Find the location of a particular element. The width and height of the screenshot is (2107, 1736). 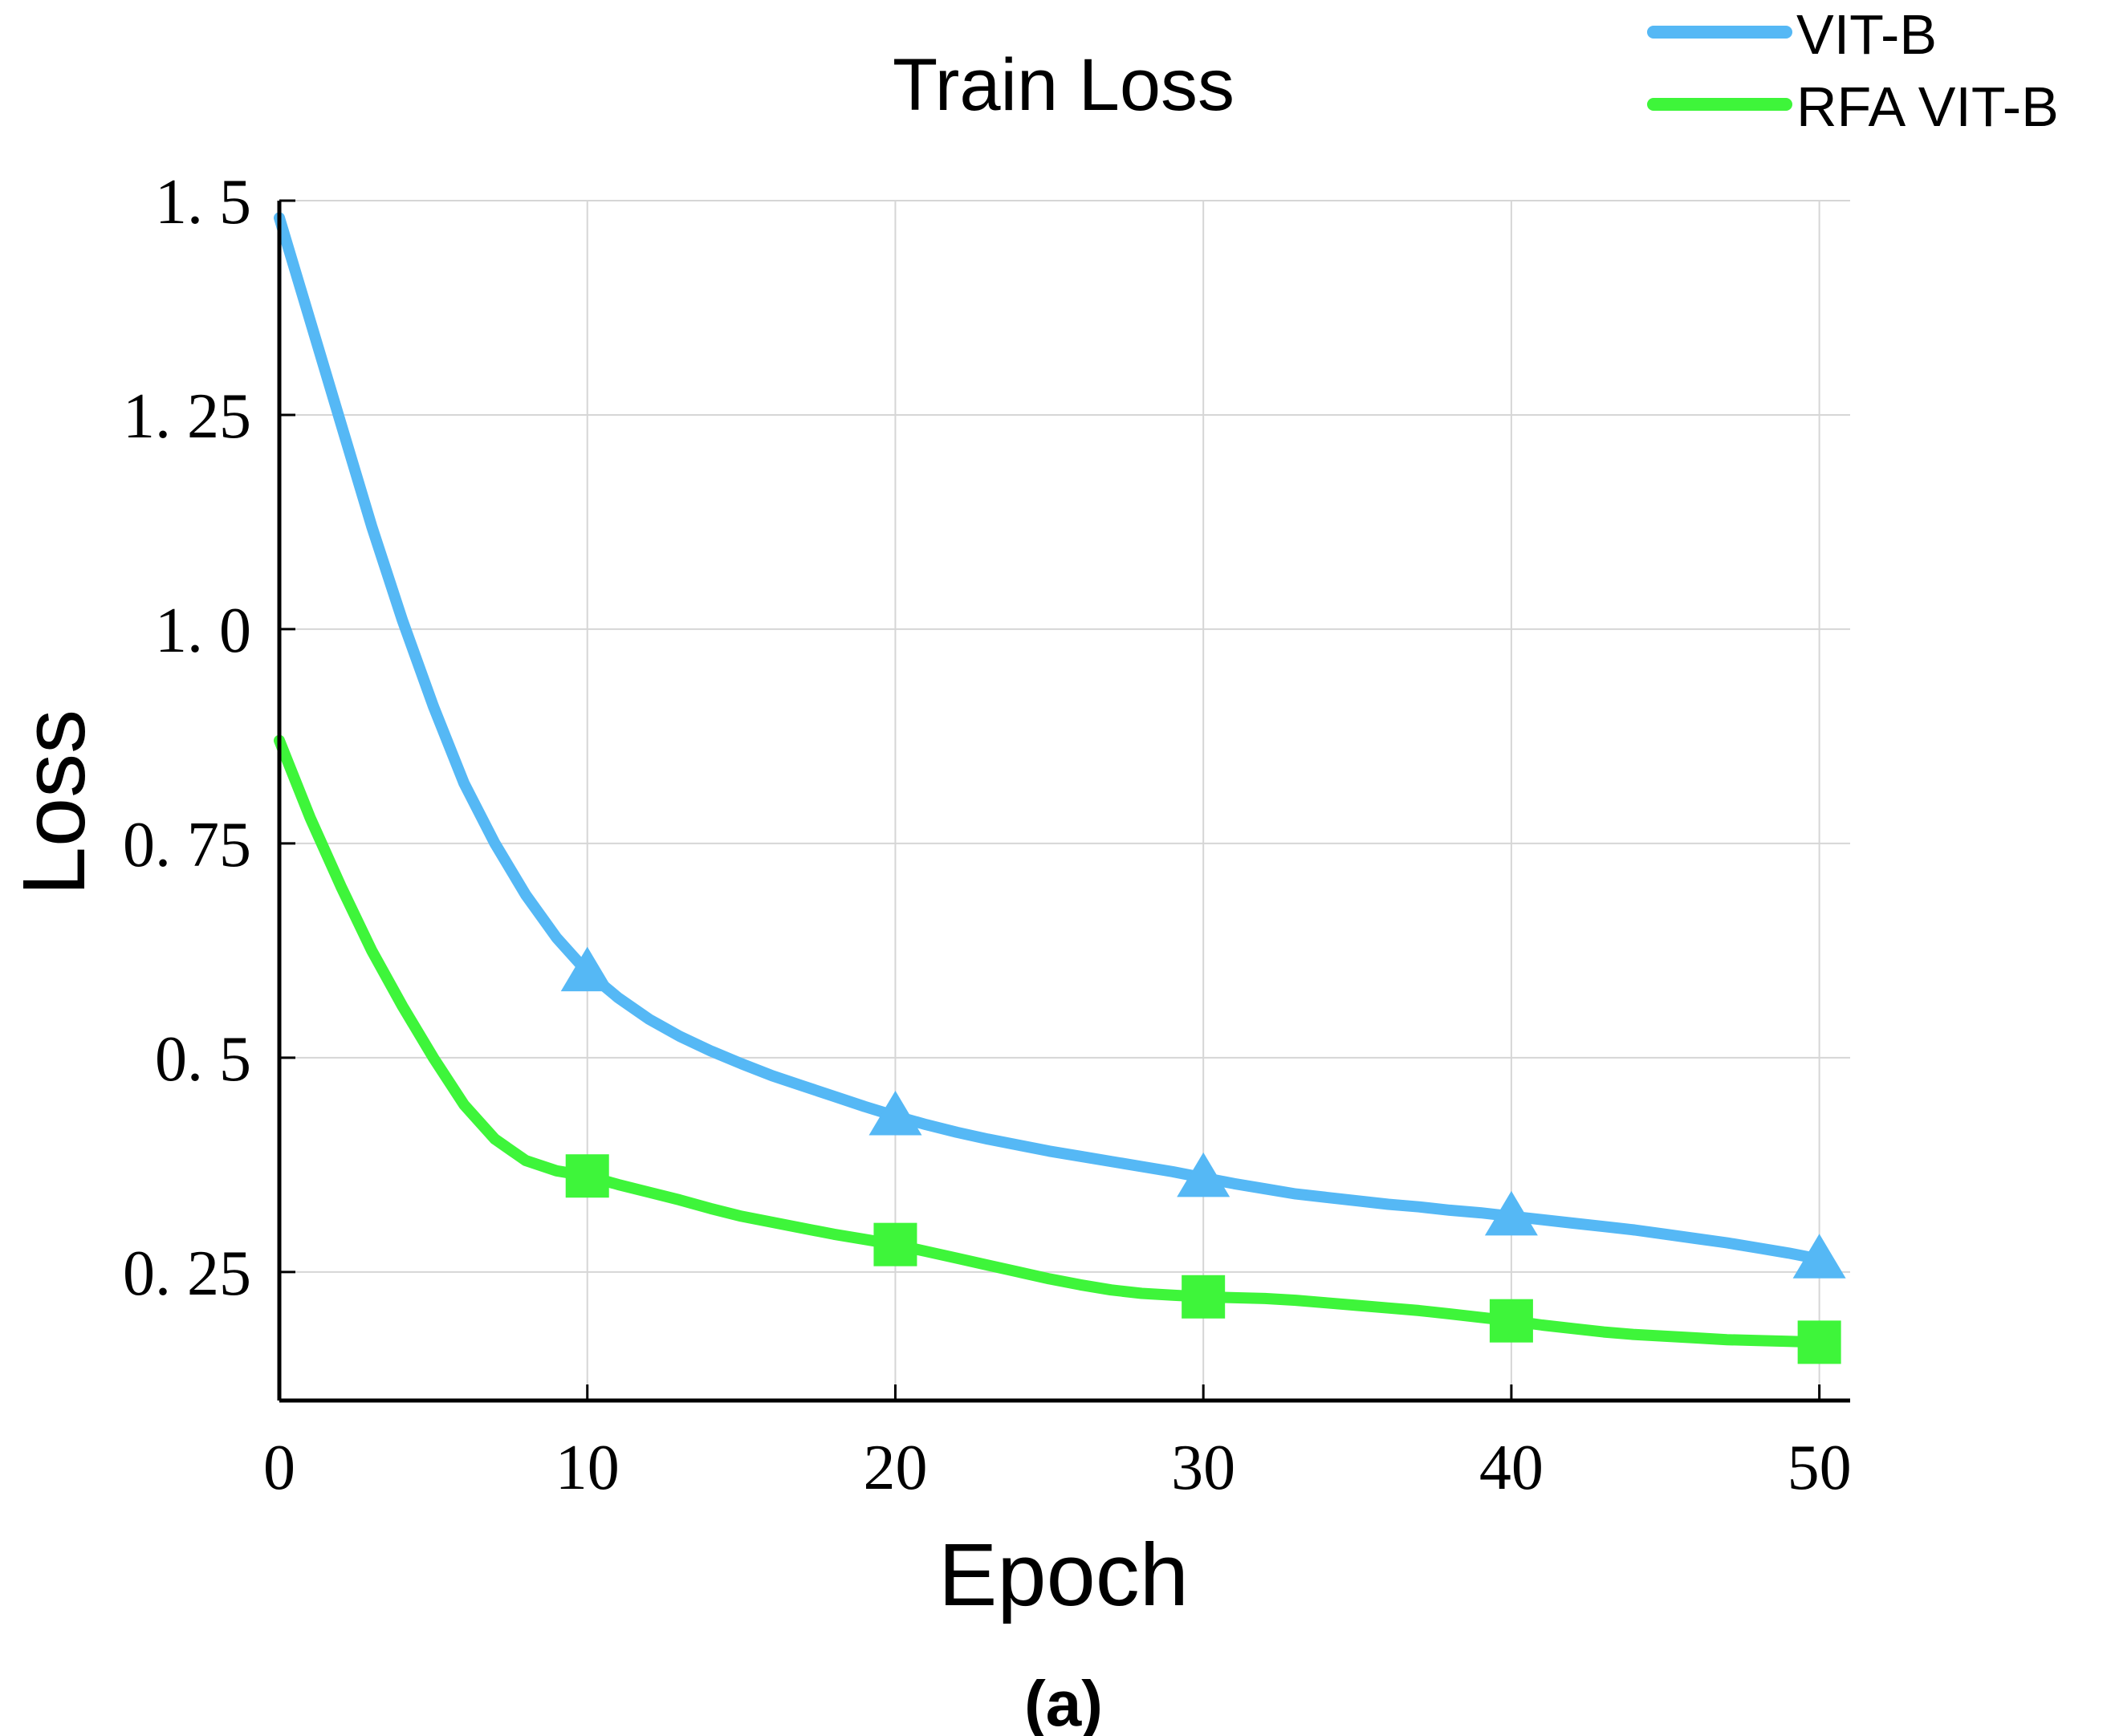

x-tick-label: 10 is located at coordinates (587, 1468).